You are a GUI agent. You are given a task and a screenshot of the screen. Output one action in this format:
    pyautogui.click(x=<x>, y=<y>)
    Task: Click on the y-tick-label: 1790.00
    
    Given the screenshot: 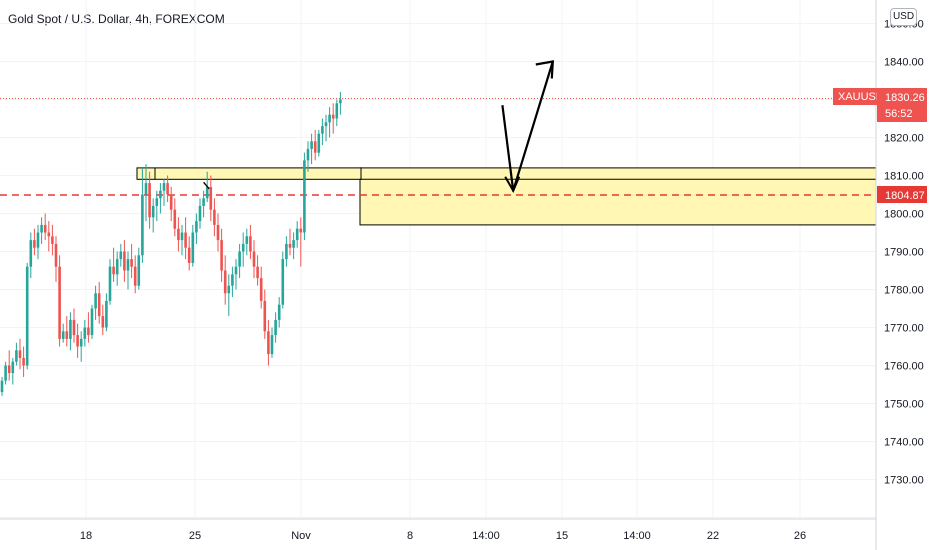 What is the action you would take?
    pyautogui.click(x=904, y=253)
    